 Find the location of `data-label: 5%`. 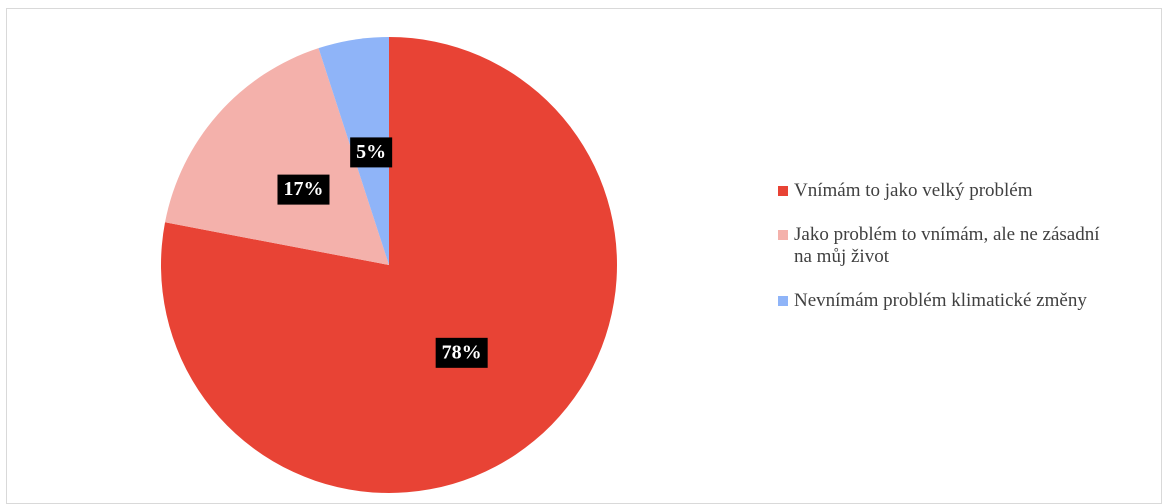

data-label: 5% is located at coordinates (371, 152).